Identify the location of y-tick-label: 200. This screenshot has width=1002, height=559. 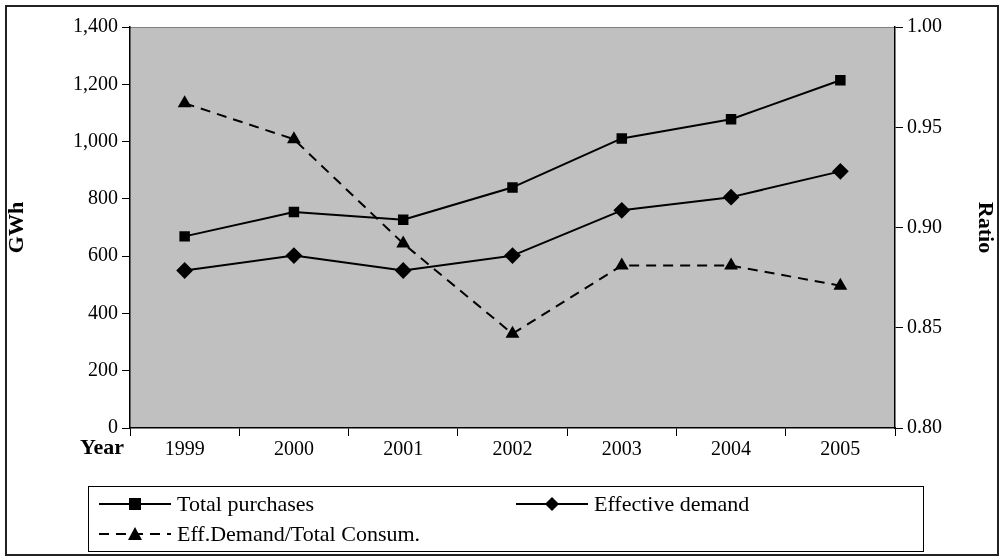
(103, 368).